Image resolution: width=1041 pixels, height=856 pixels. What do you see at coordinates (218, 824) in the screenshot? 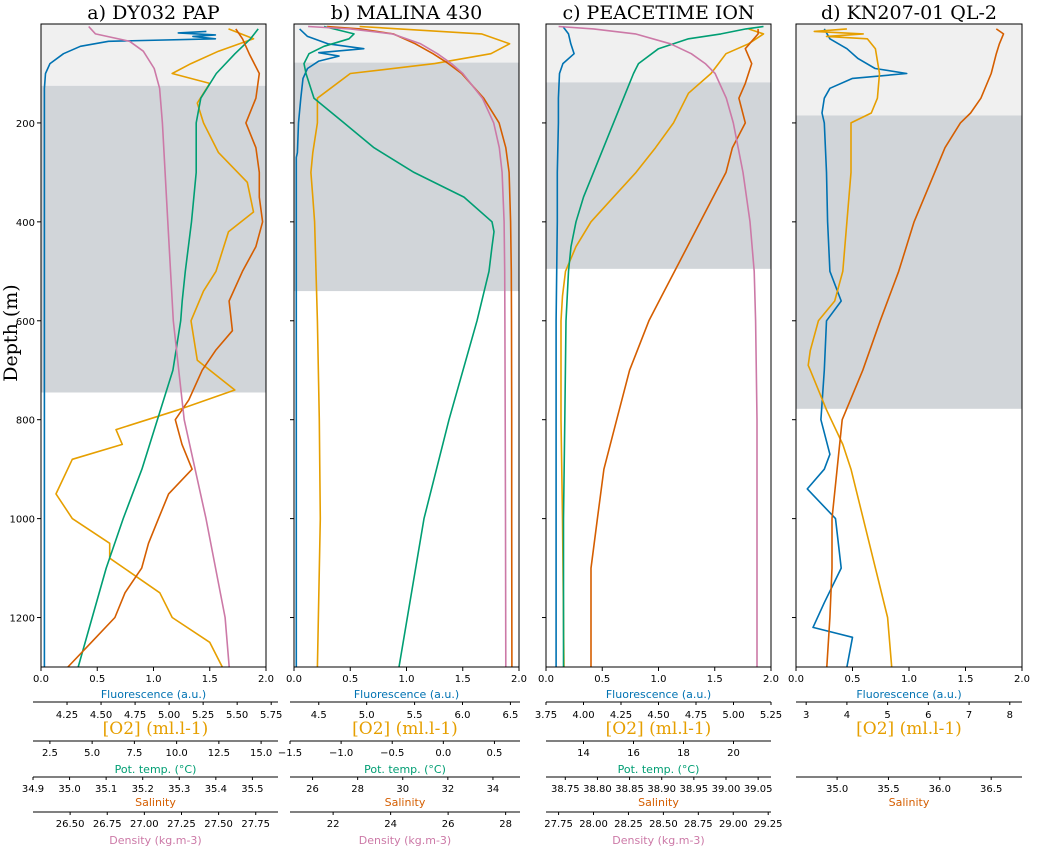
I see `density-tick-label: 27.50` at bounding box center [218, 824].